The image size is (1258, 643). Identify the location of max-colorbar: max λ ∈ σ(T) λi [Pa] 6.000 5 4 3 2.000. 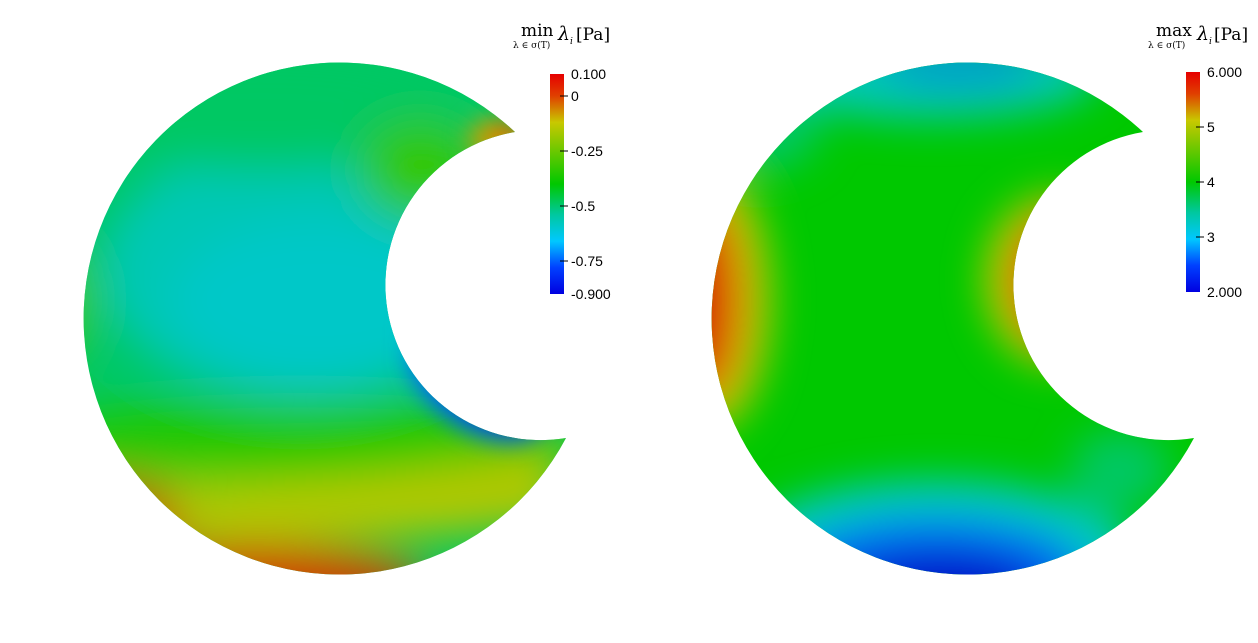
(1198, 160).